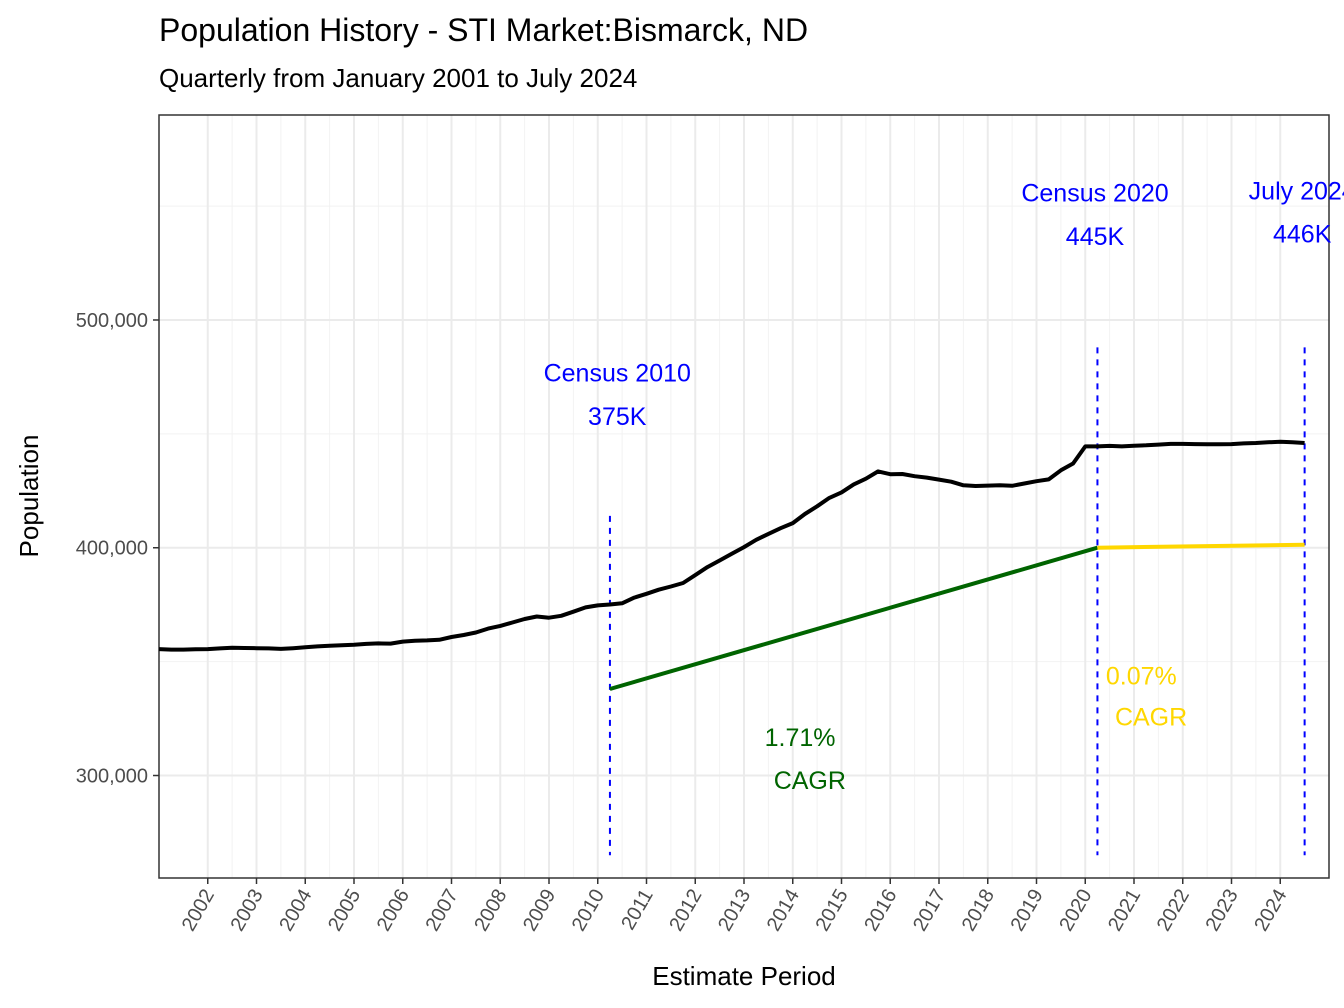  What do you see at coordinates (1095, 237) in the screenshot?
I see `annotation-label: 445K` at bounding box center [1095, 237].